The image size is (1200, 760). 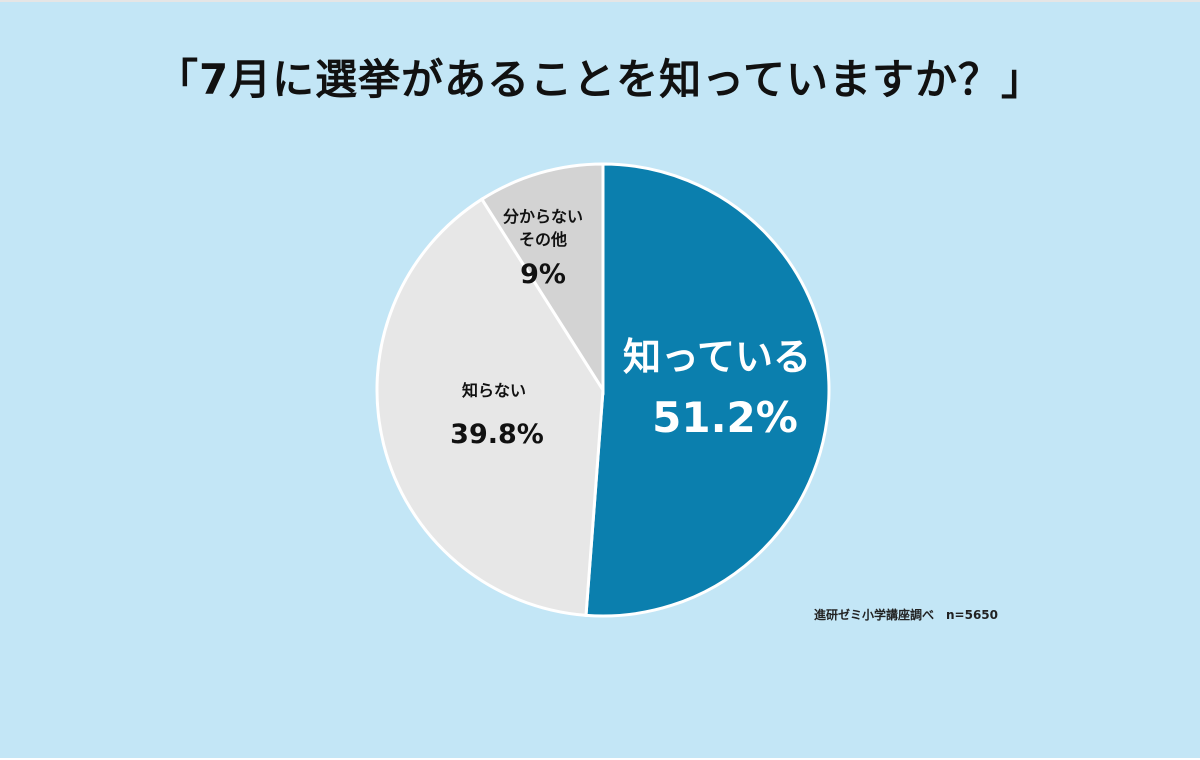 What do you see at coordinates (906, 615) in the screenshot?
I see `source-note: 進研ゼミ小学講座調べ n=5650` at bounding box center [906, 615].